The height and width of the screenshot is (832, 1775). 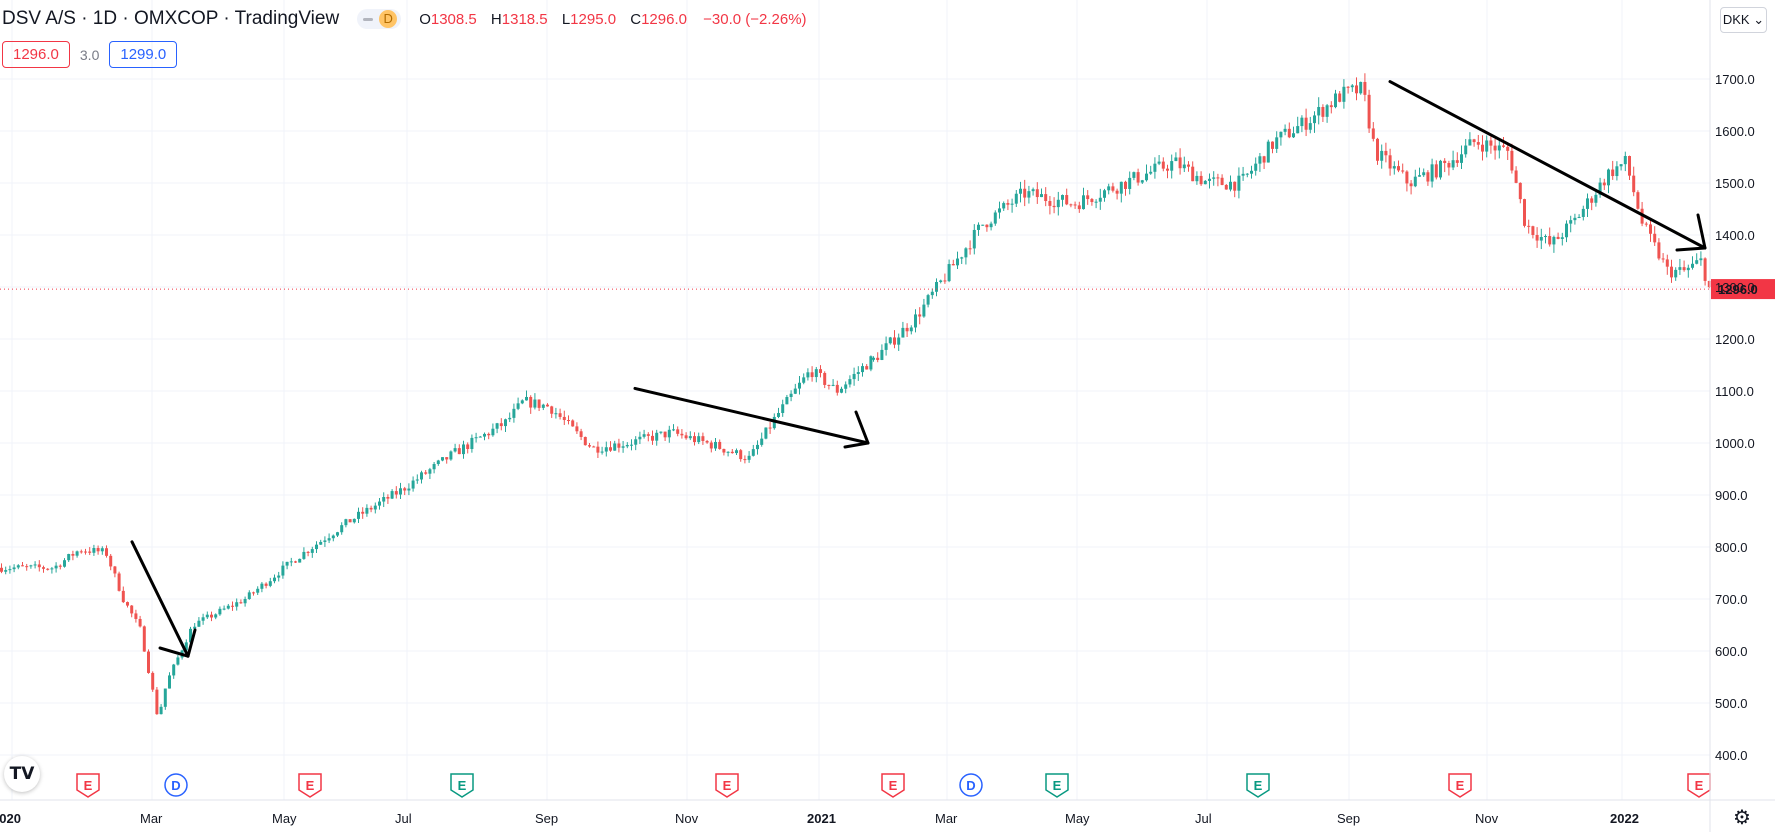 I want to click on buy-price-button: 1299.0, so click(x=143, y=54).